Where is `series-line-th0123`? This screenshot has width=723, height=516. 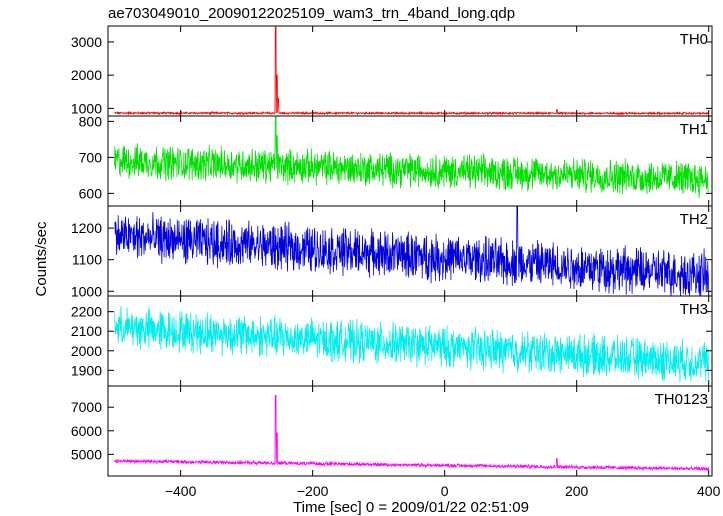
series-line-th0123 is located at coordinates (412, 433).